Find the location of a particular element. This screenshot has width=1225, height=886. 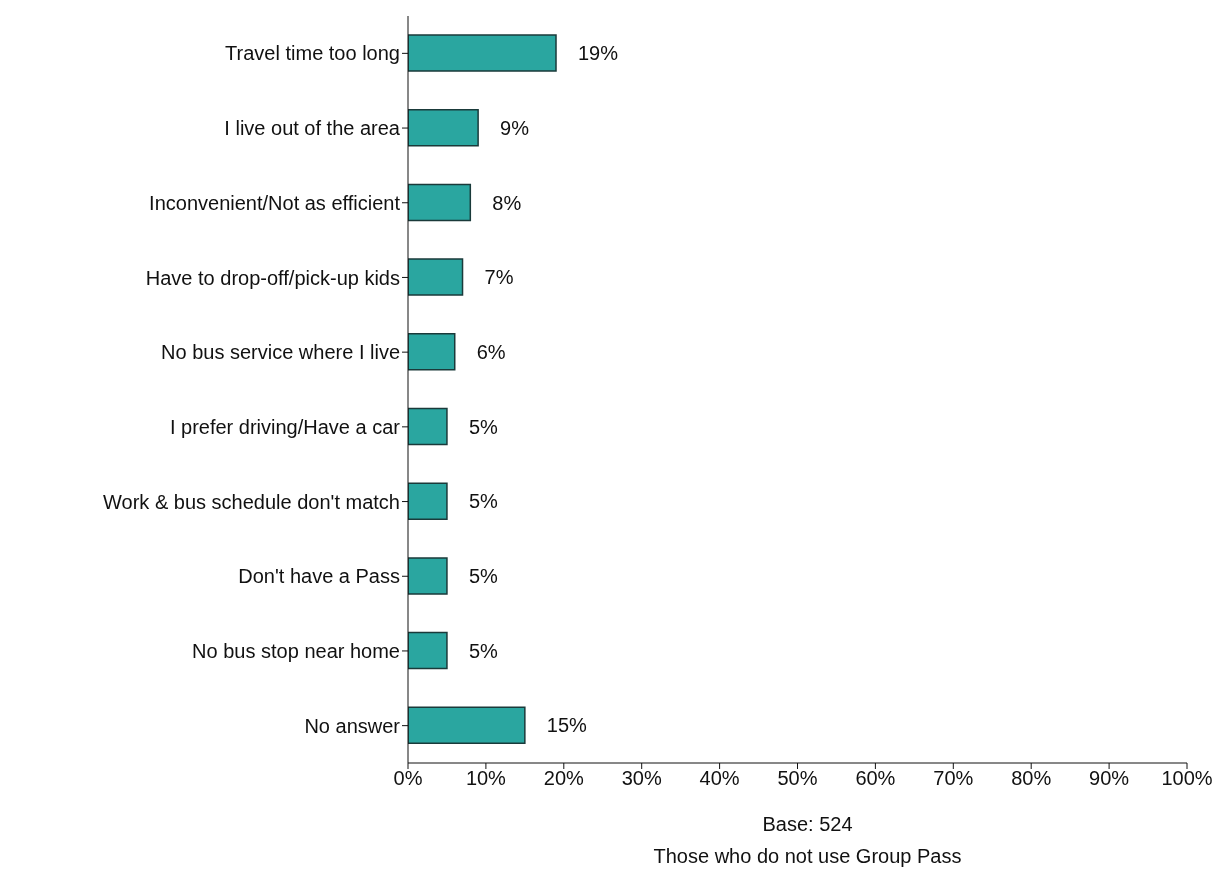

y-tick-label: No bus stop near home is located at coordinates (296, 651).